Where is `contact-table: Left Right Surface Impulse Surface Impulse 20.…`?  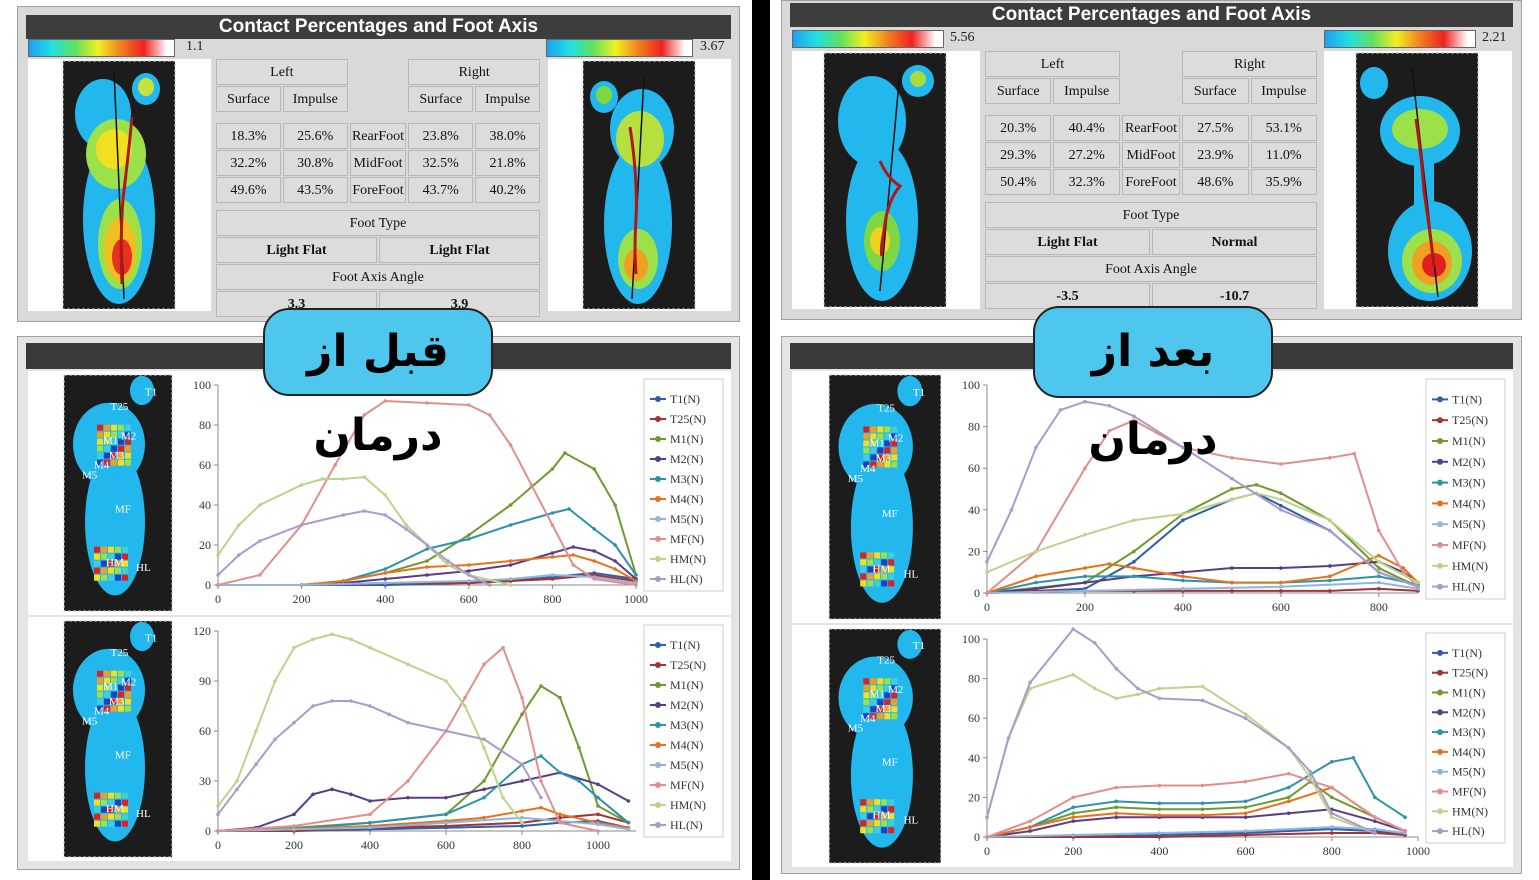 contact-table: Left Right Surface Impulse Surface Impulse 20.… is located at coordinates (1152, 181).